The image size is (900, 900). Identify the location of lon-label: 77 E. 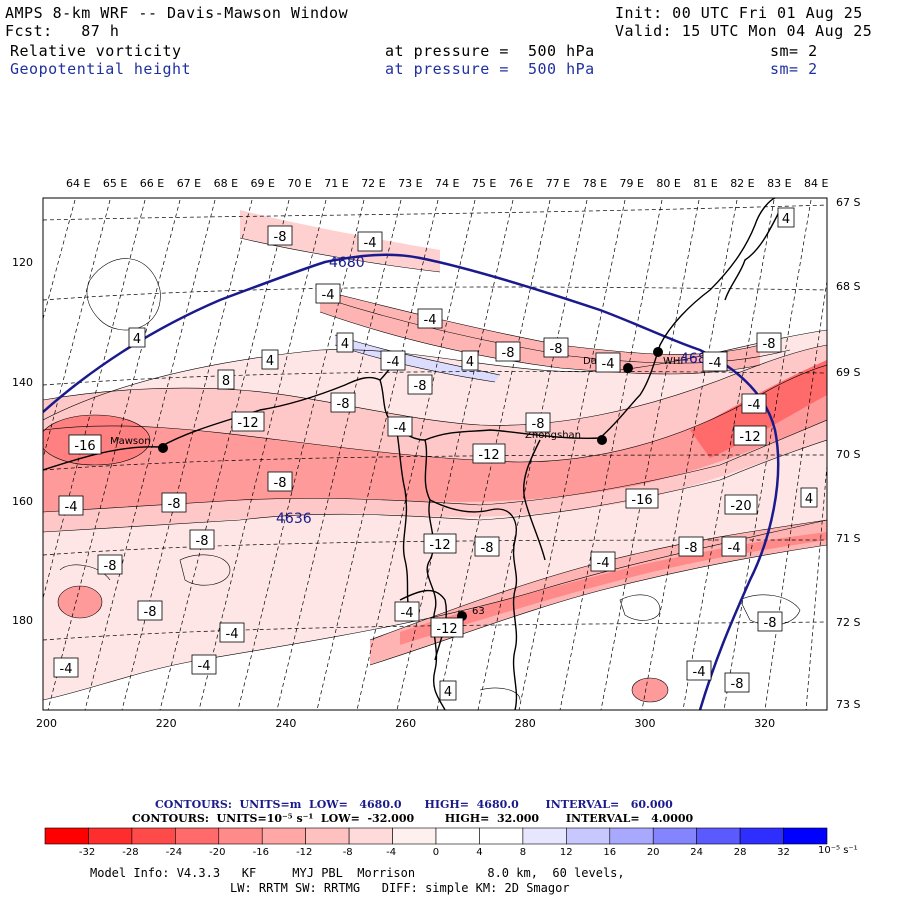
(558, 183).